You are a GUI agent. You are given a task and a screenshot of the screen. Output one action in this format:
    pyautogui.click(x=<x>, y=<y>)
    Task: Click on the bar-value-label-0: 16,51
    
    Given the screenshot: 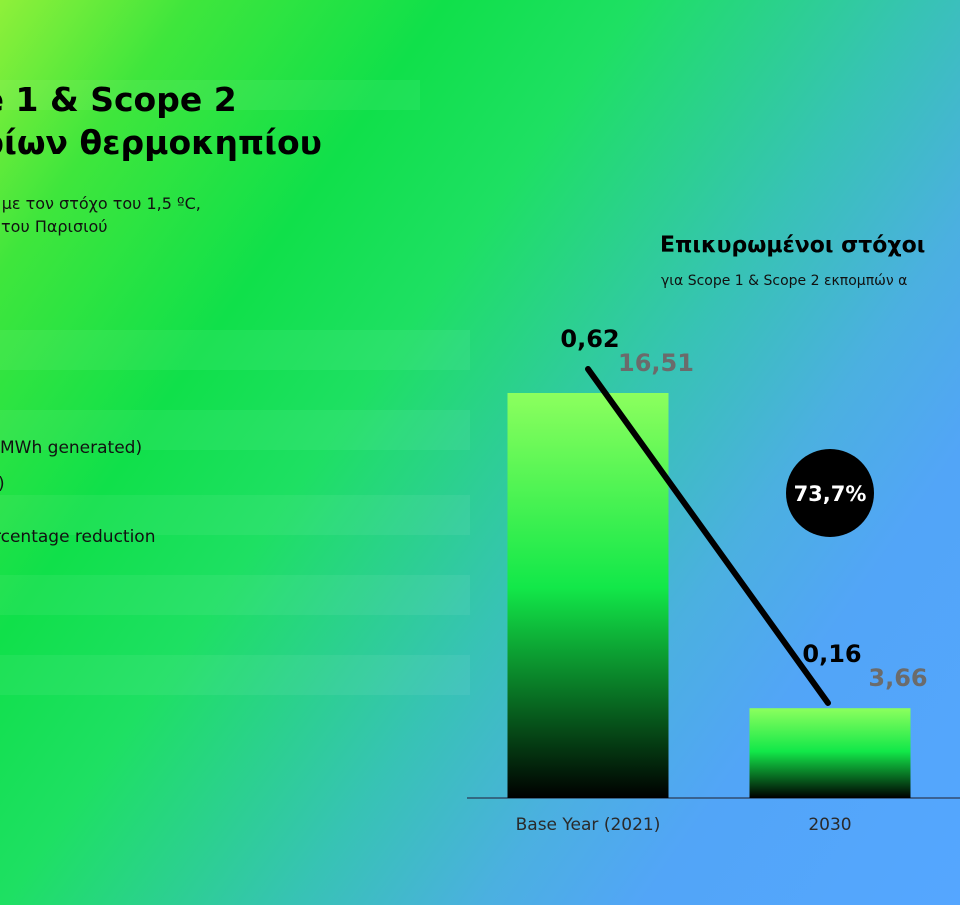 What is the action you would take?
    pyautogui.click(x=656, y=363)
    